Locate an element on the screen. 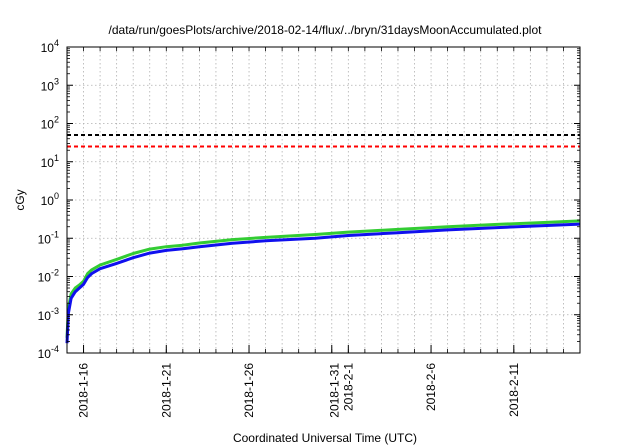 The height and width of the screenshot is (448, 640). y-tick-label: 10³ is located at coordinates (50, 84).